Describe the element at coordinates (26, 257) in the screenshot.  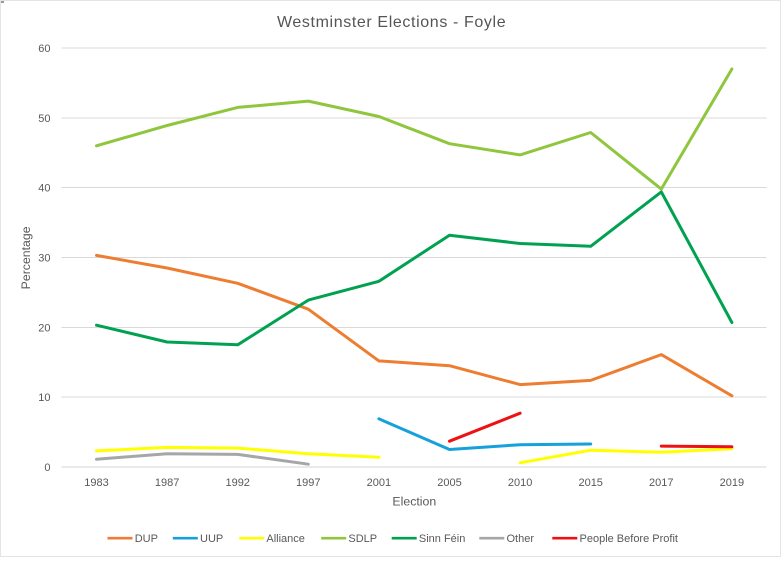
I see `svg-text: Percentage` at that location.